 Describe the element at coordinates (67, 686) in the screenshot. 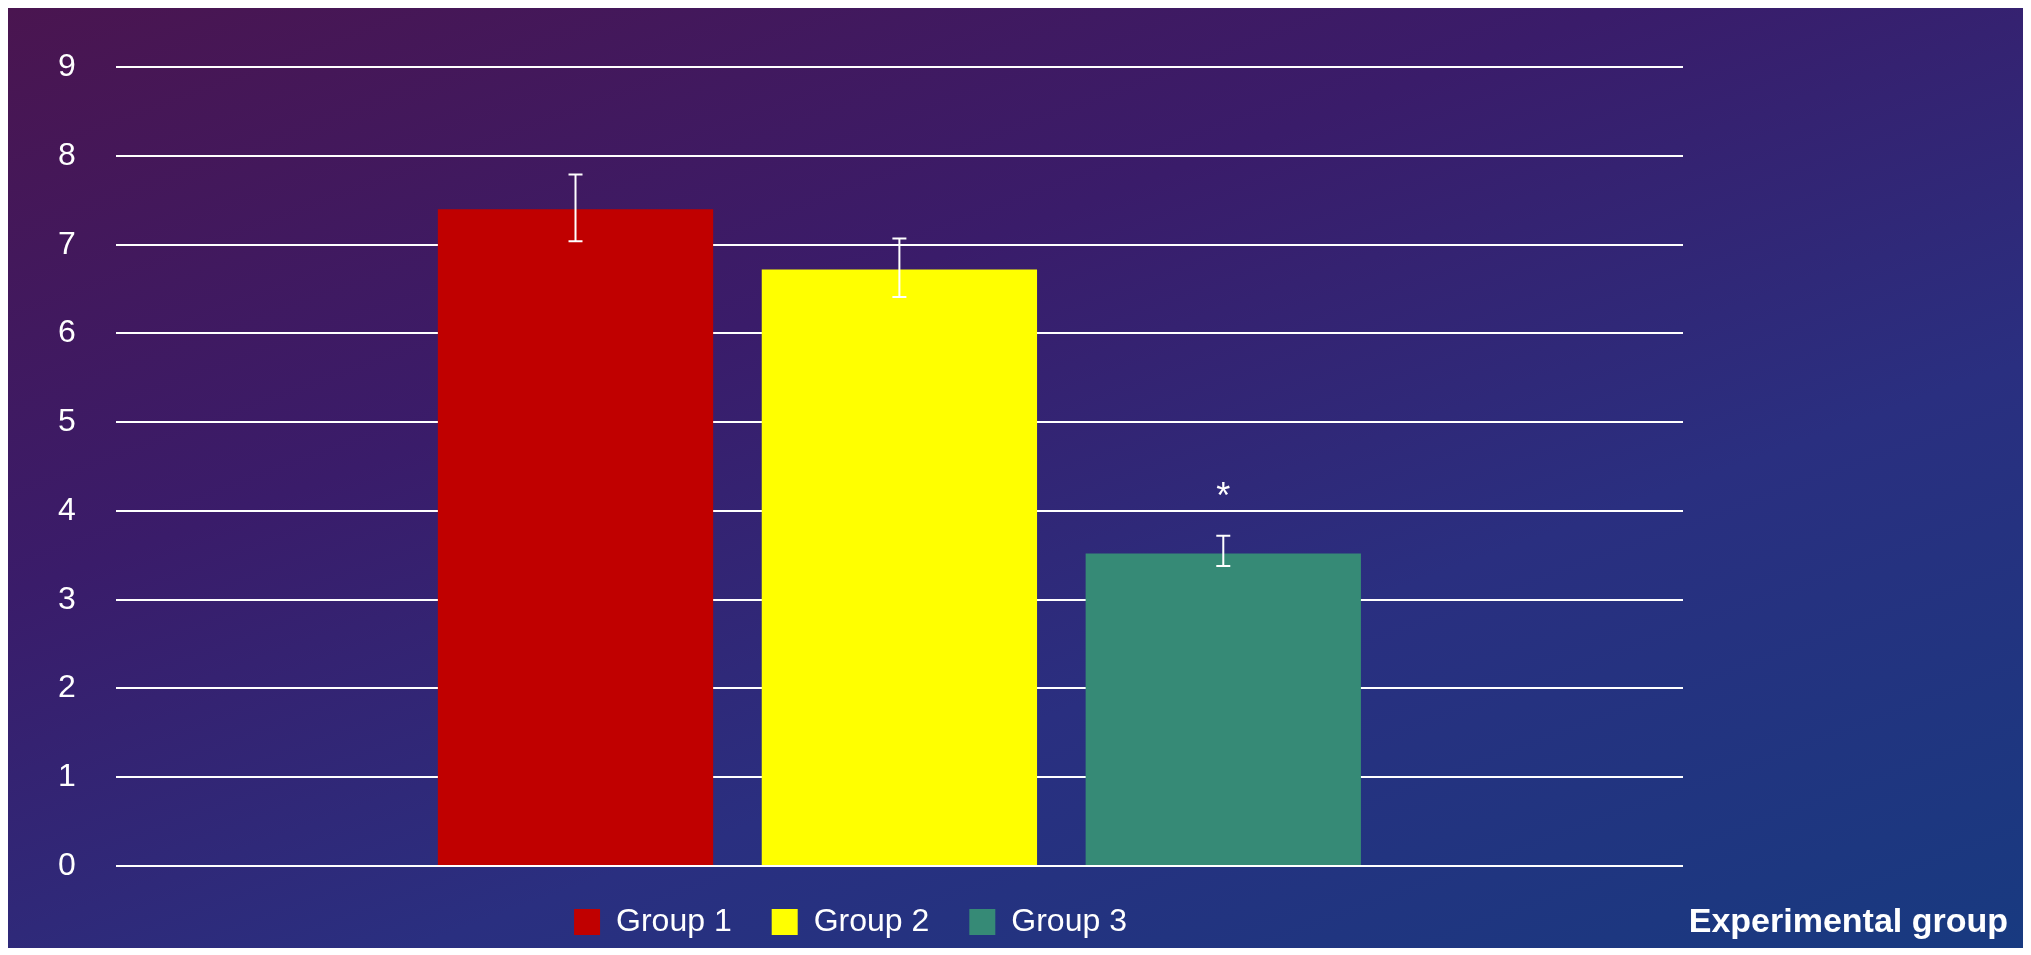

I see `y-tick-label: 2` at that location.